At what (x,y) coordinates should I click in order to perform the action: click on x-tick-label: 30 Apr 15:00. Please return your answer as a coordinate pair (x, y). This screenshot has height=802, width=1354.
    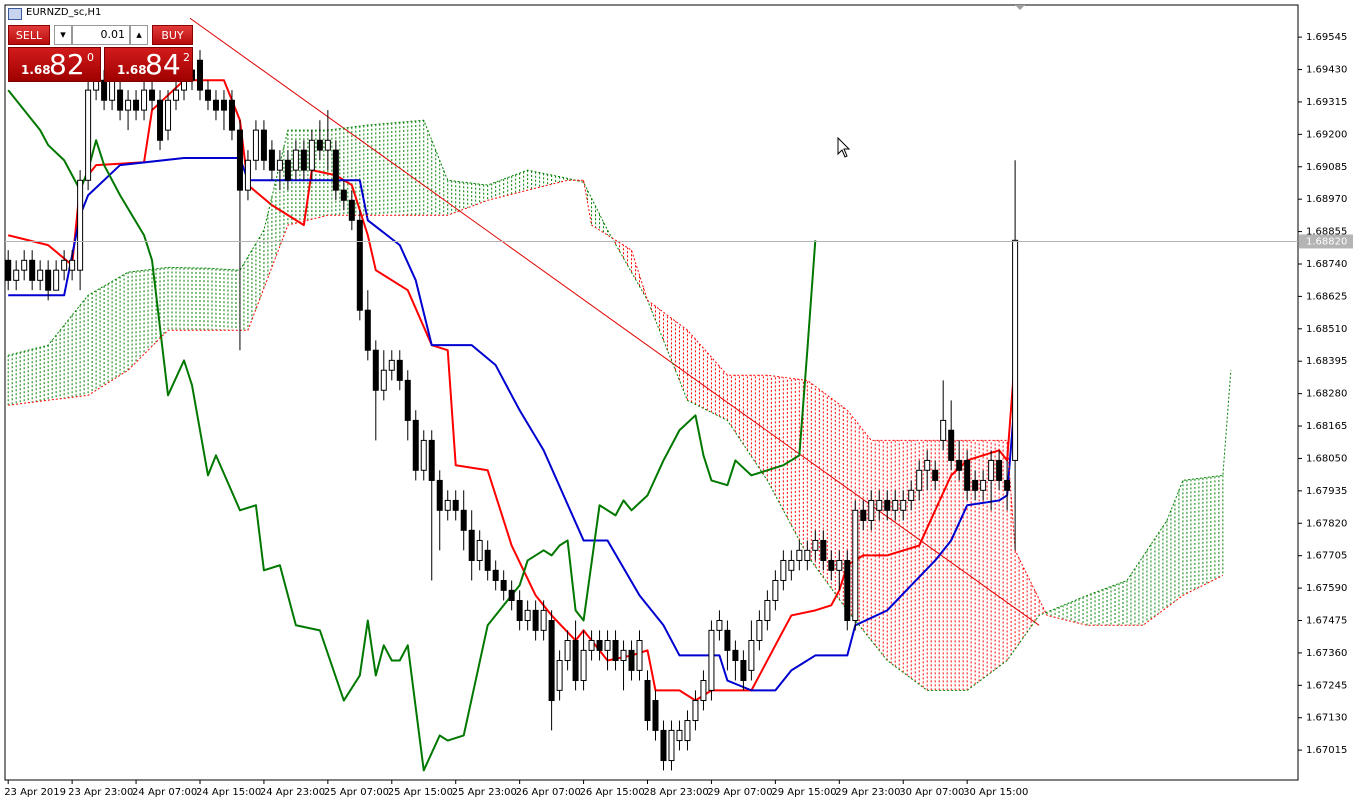
    Looking at the image, I should click on (995, 792).